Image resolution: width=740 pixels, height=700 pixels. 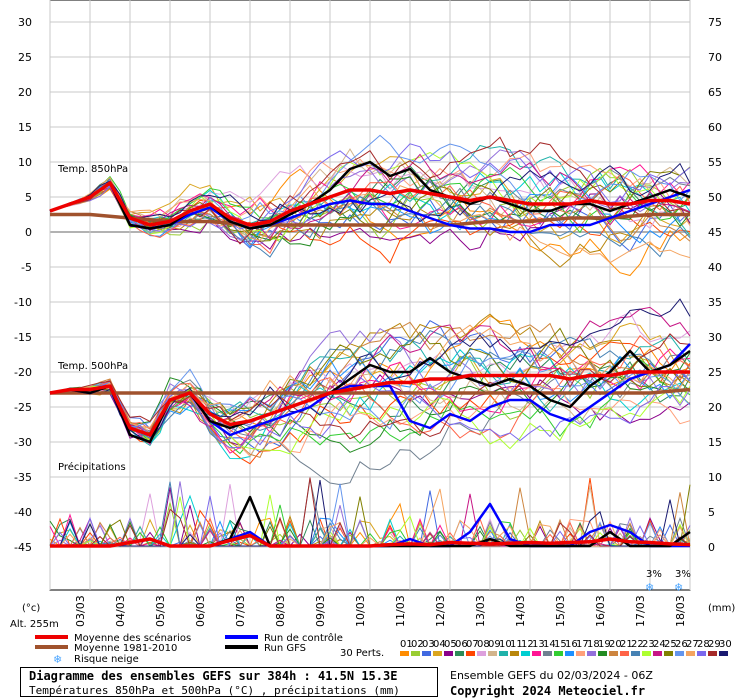 I want to click on x-tick-label: 15/03, so click(x=560, y=611).